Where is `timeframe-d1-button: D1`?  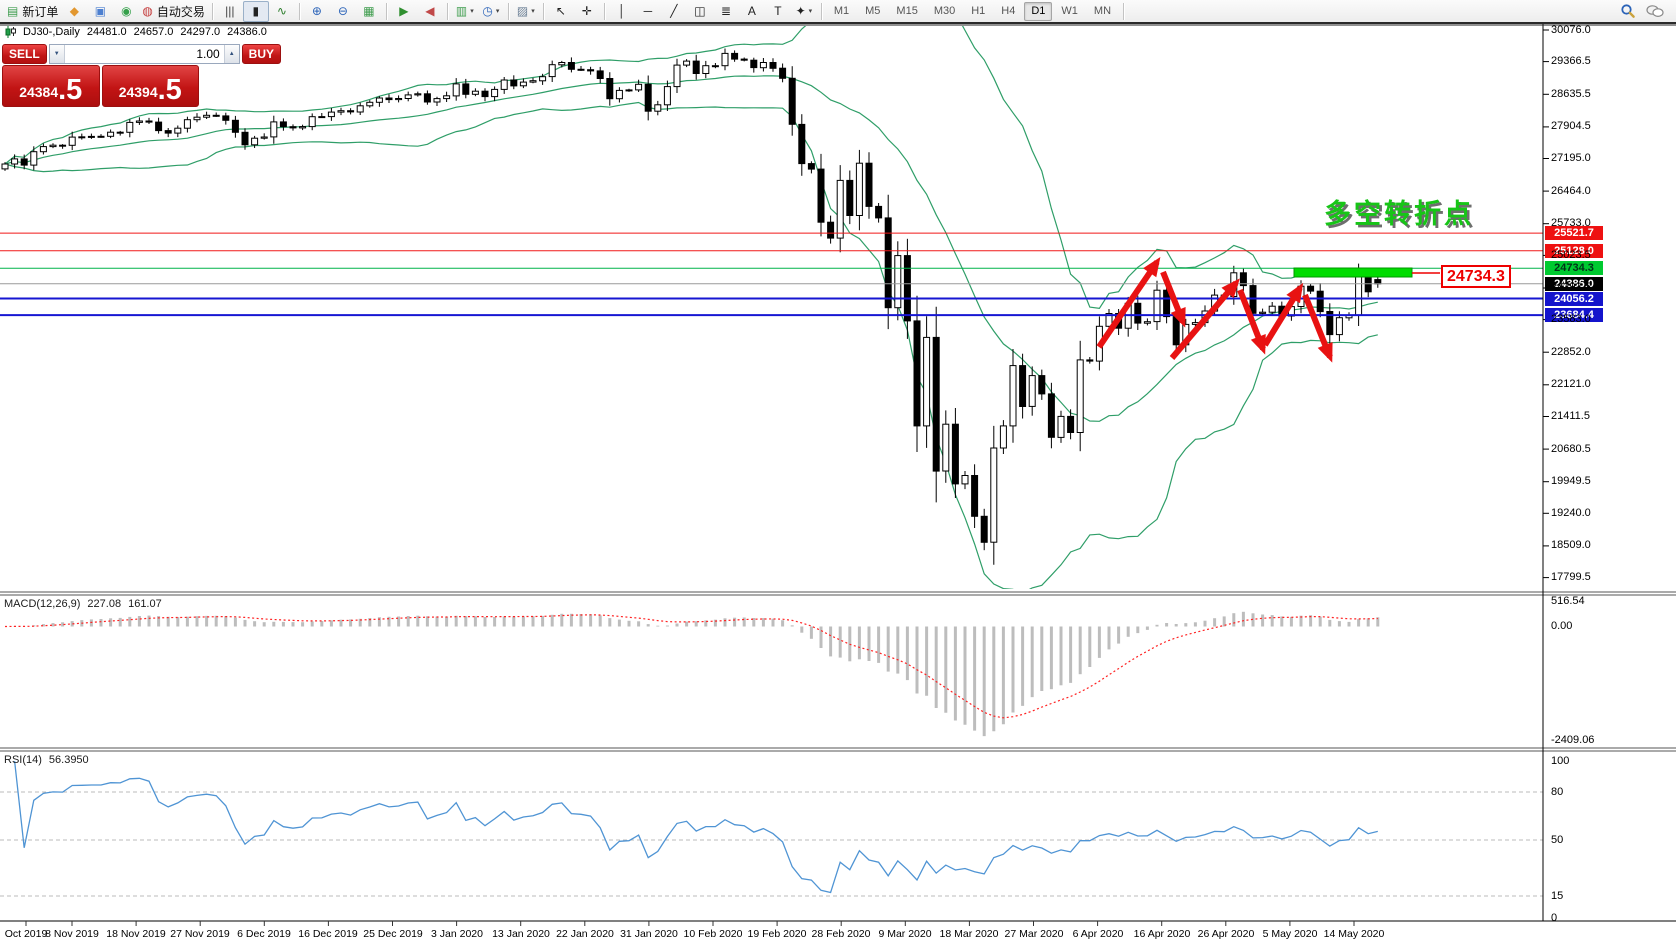 timeframe-d1-button: D1 is located at coordinates (1038, 11).